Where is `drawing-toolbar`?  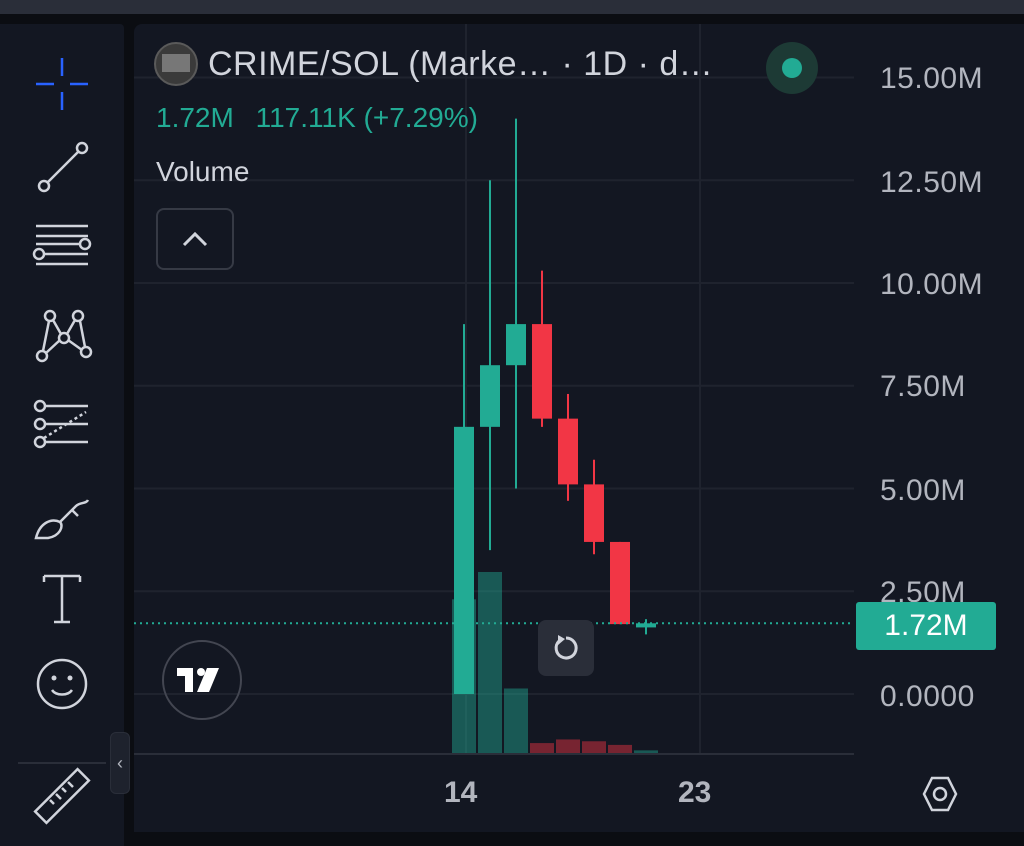 drawing-toolbar is located at coordinates (62, 435).